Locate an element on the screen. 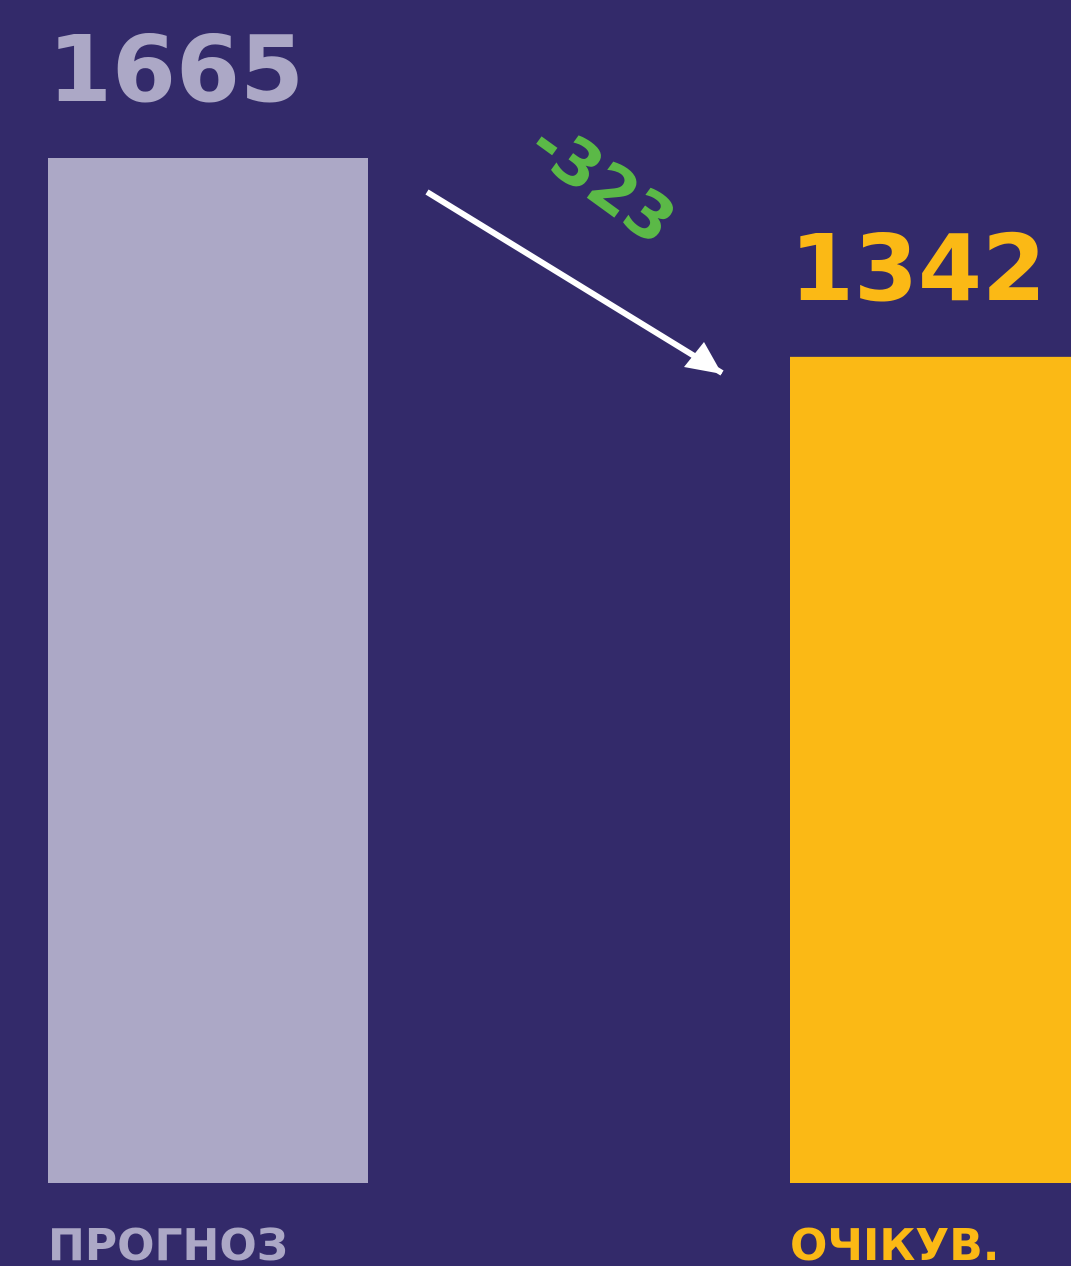  value-label: 1665 is located at coordinates (176, 69).